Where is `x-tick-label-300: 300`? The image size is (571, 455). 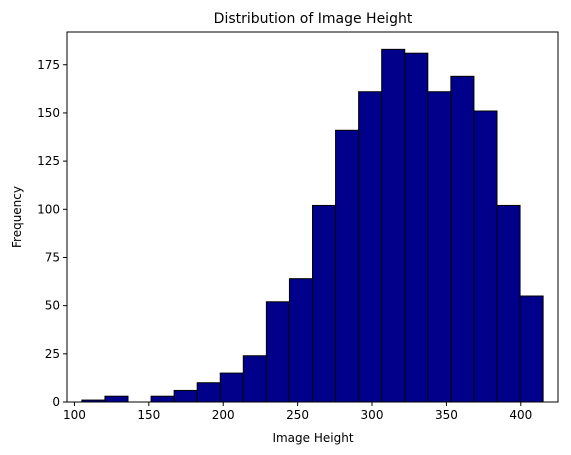 x-tick-label-300: 300 is located at coordinates (372, 415).